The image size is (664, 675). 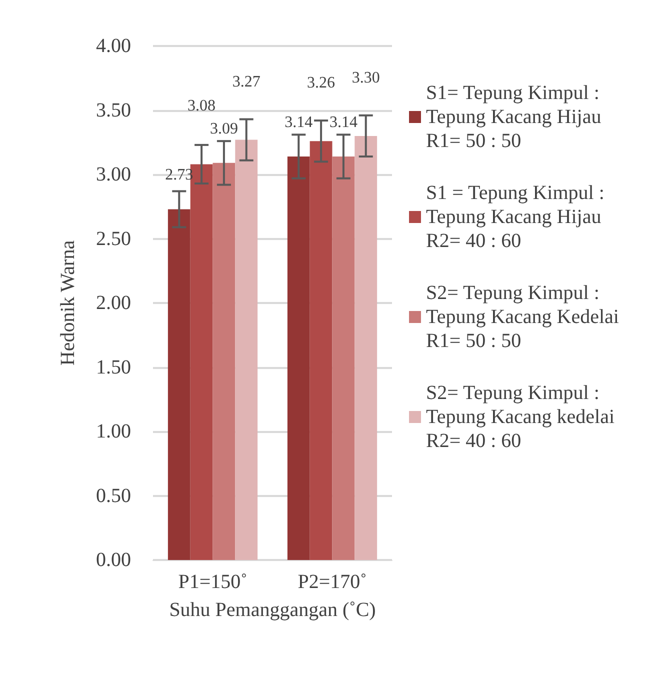 I want to click on legend-label: S1= Tepung Kimpul : Tepung Kacang Hijau R1= 50 : 50, so click(x=516, y=117).